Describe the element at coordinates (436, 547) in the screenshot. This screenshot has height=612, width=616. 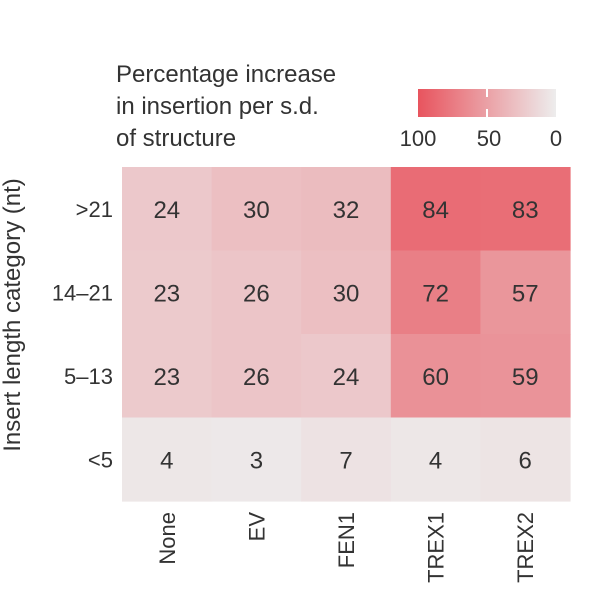
I see `column-tick-label: TREX1` at that location.